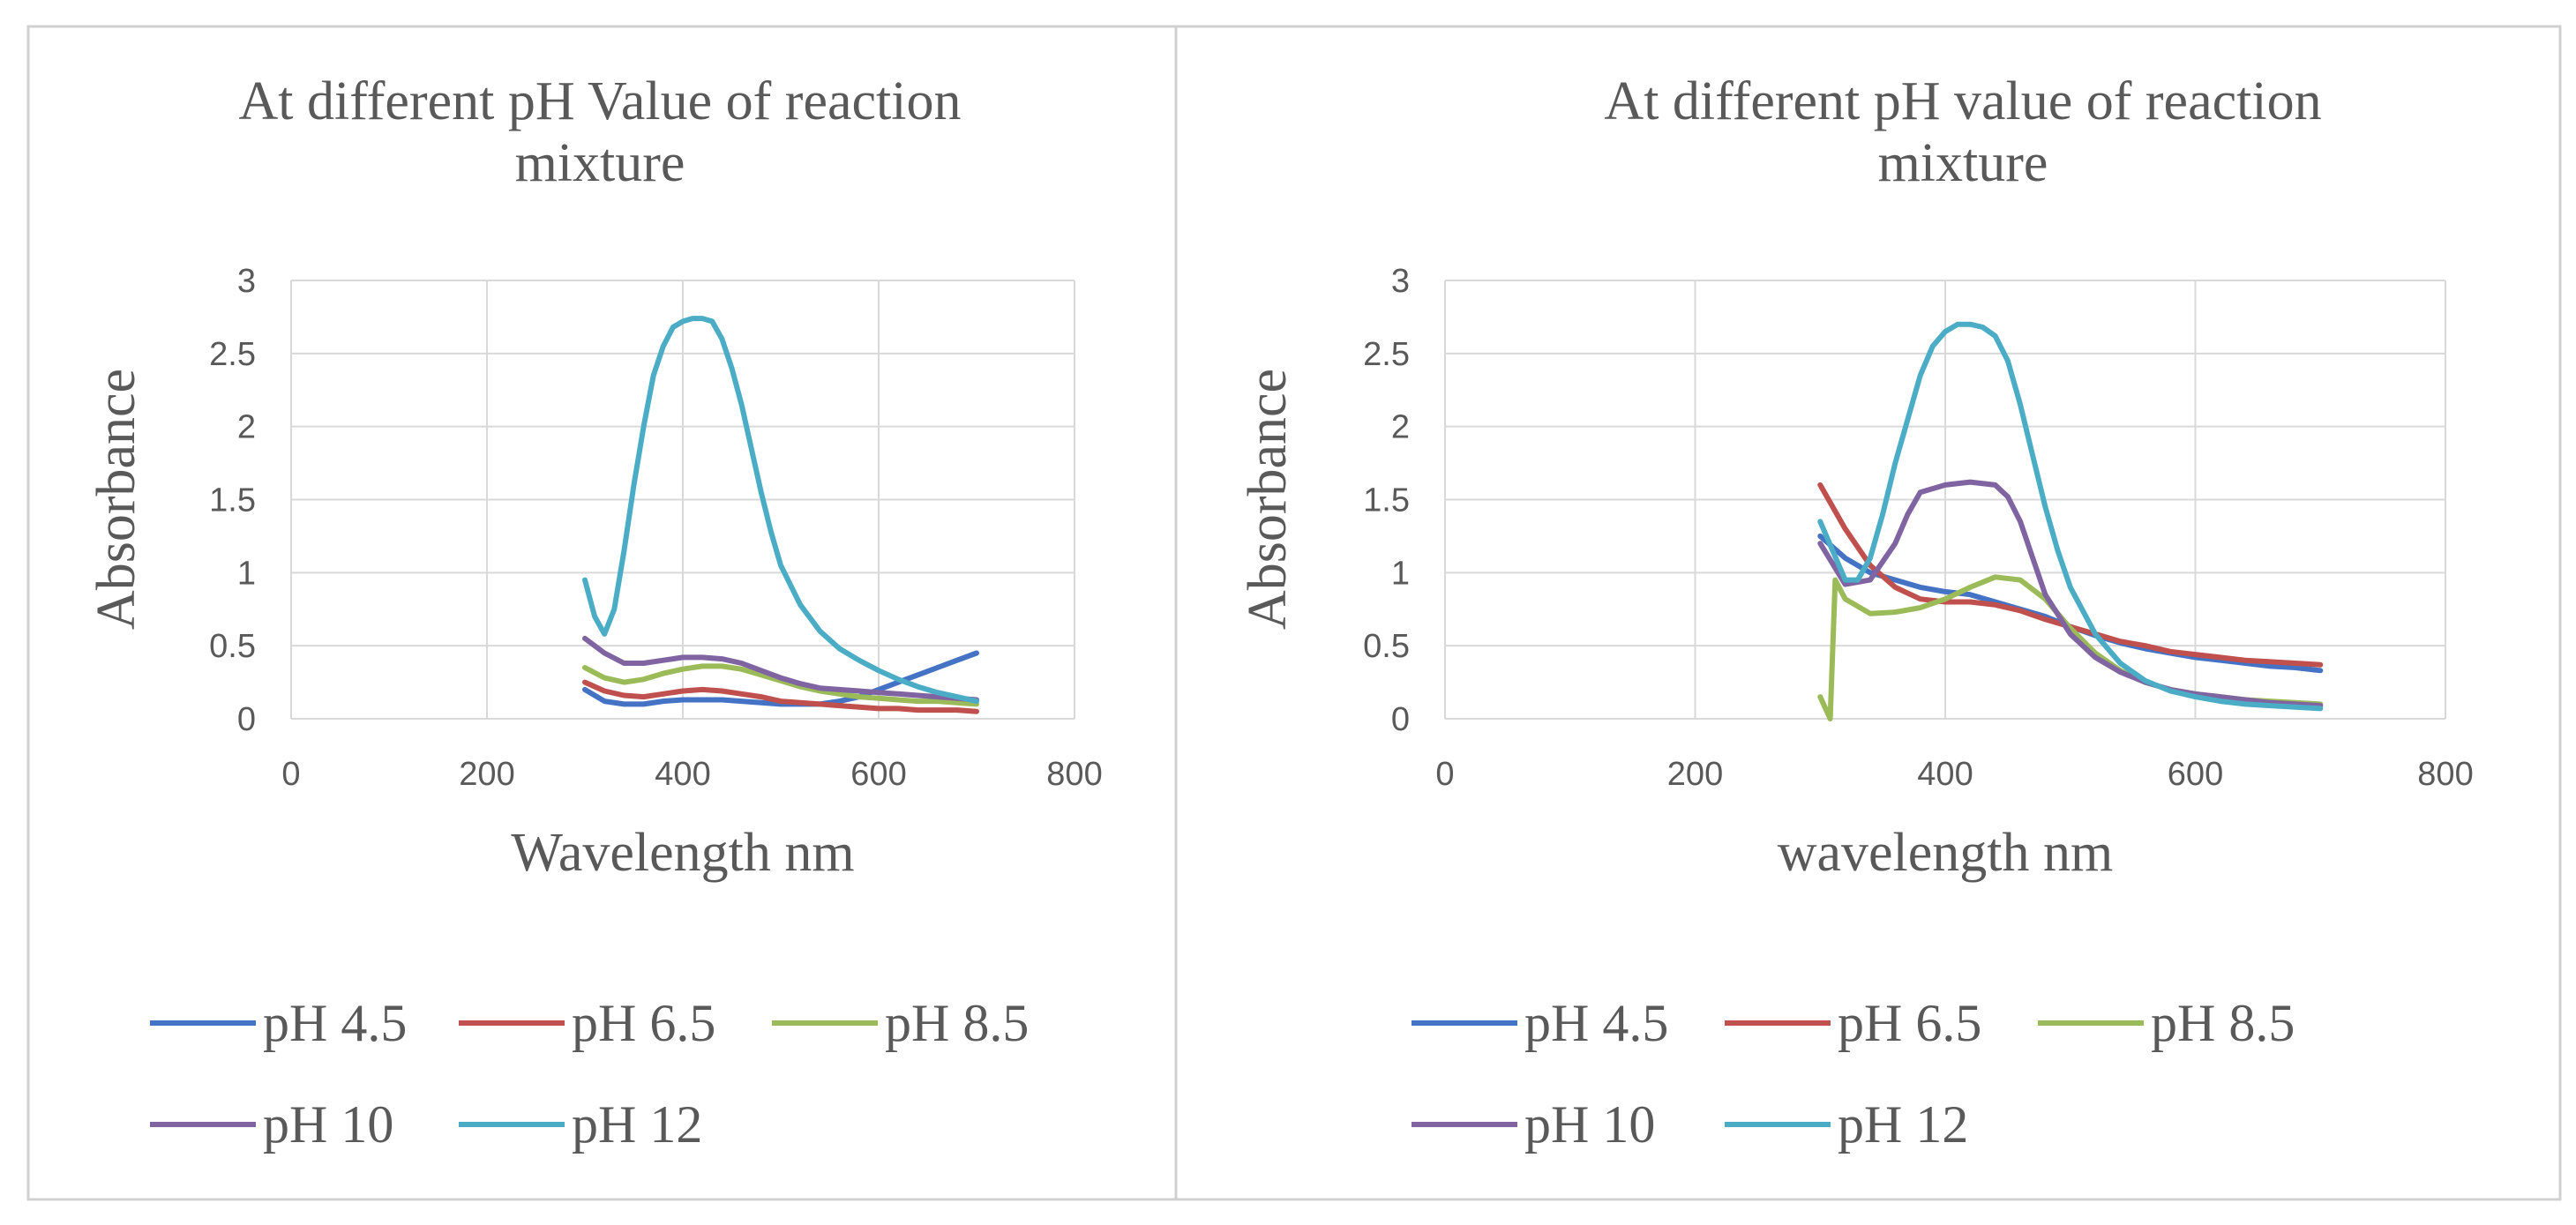 The image size is (2576, 1225). I want to click on chart-title-line-1: At different pH value of reaction, so click(1963, 101).